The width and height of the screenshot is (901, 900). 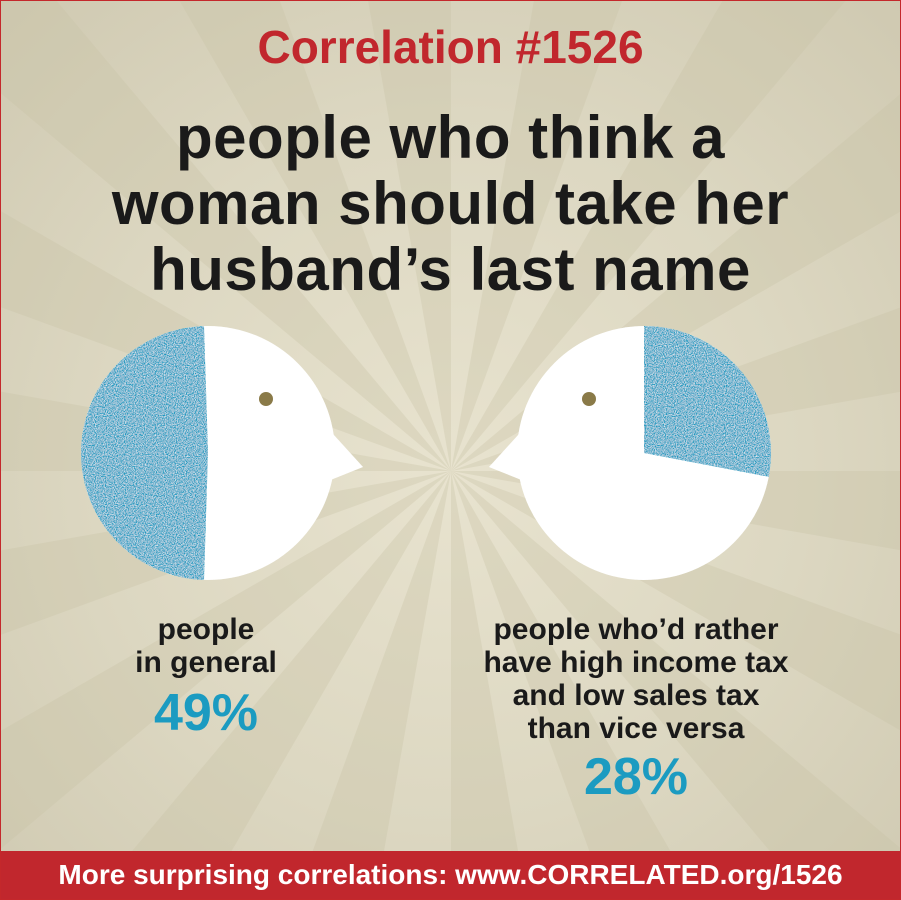 What do you see at coordinates (636, 662) in the screenshot?
I see `pie-label-right-line-2: have high income tax` at bounding box center [636, 662].